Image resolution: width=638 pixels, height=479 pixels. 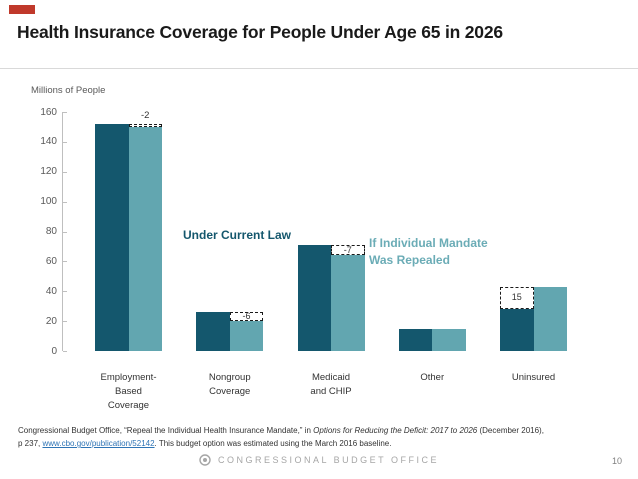 What do you see at coordinates (409, 260) in the screenshot?
I see `series-label-repealed-line2: Was Repealed` at bounding box center [409, 260].